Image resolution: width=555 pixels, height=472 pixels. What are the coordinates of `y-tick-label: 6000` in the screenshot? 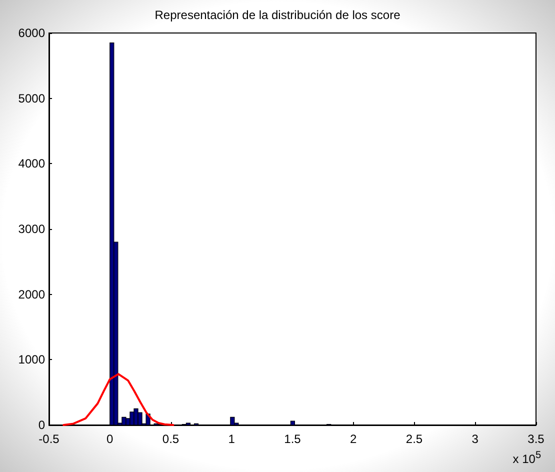 It's located at (32, 33).